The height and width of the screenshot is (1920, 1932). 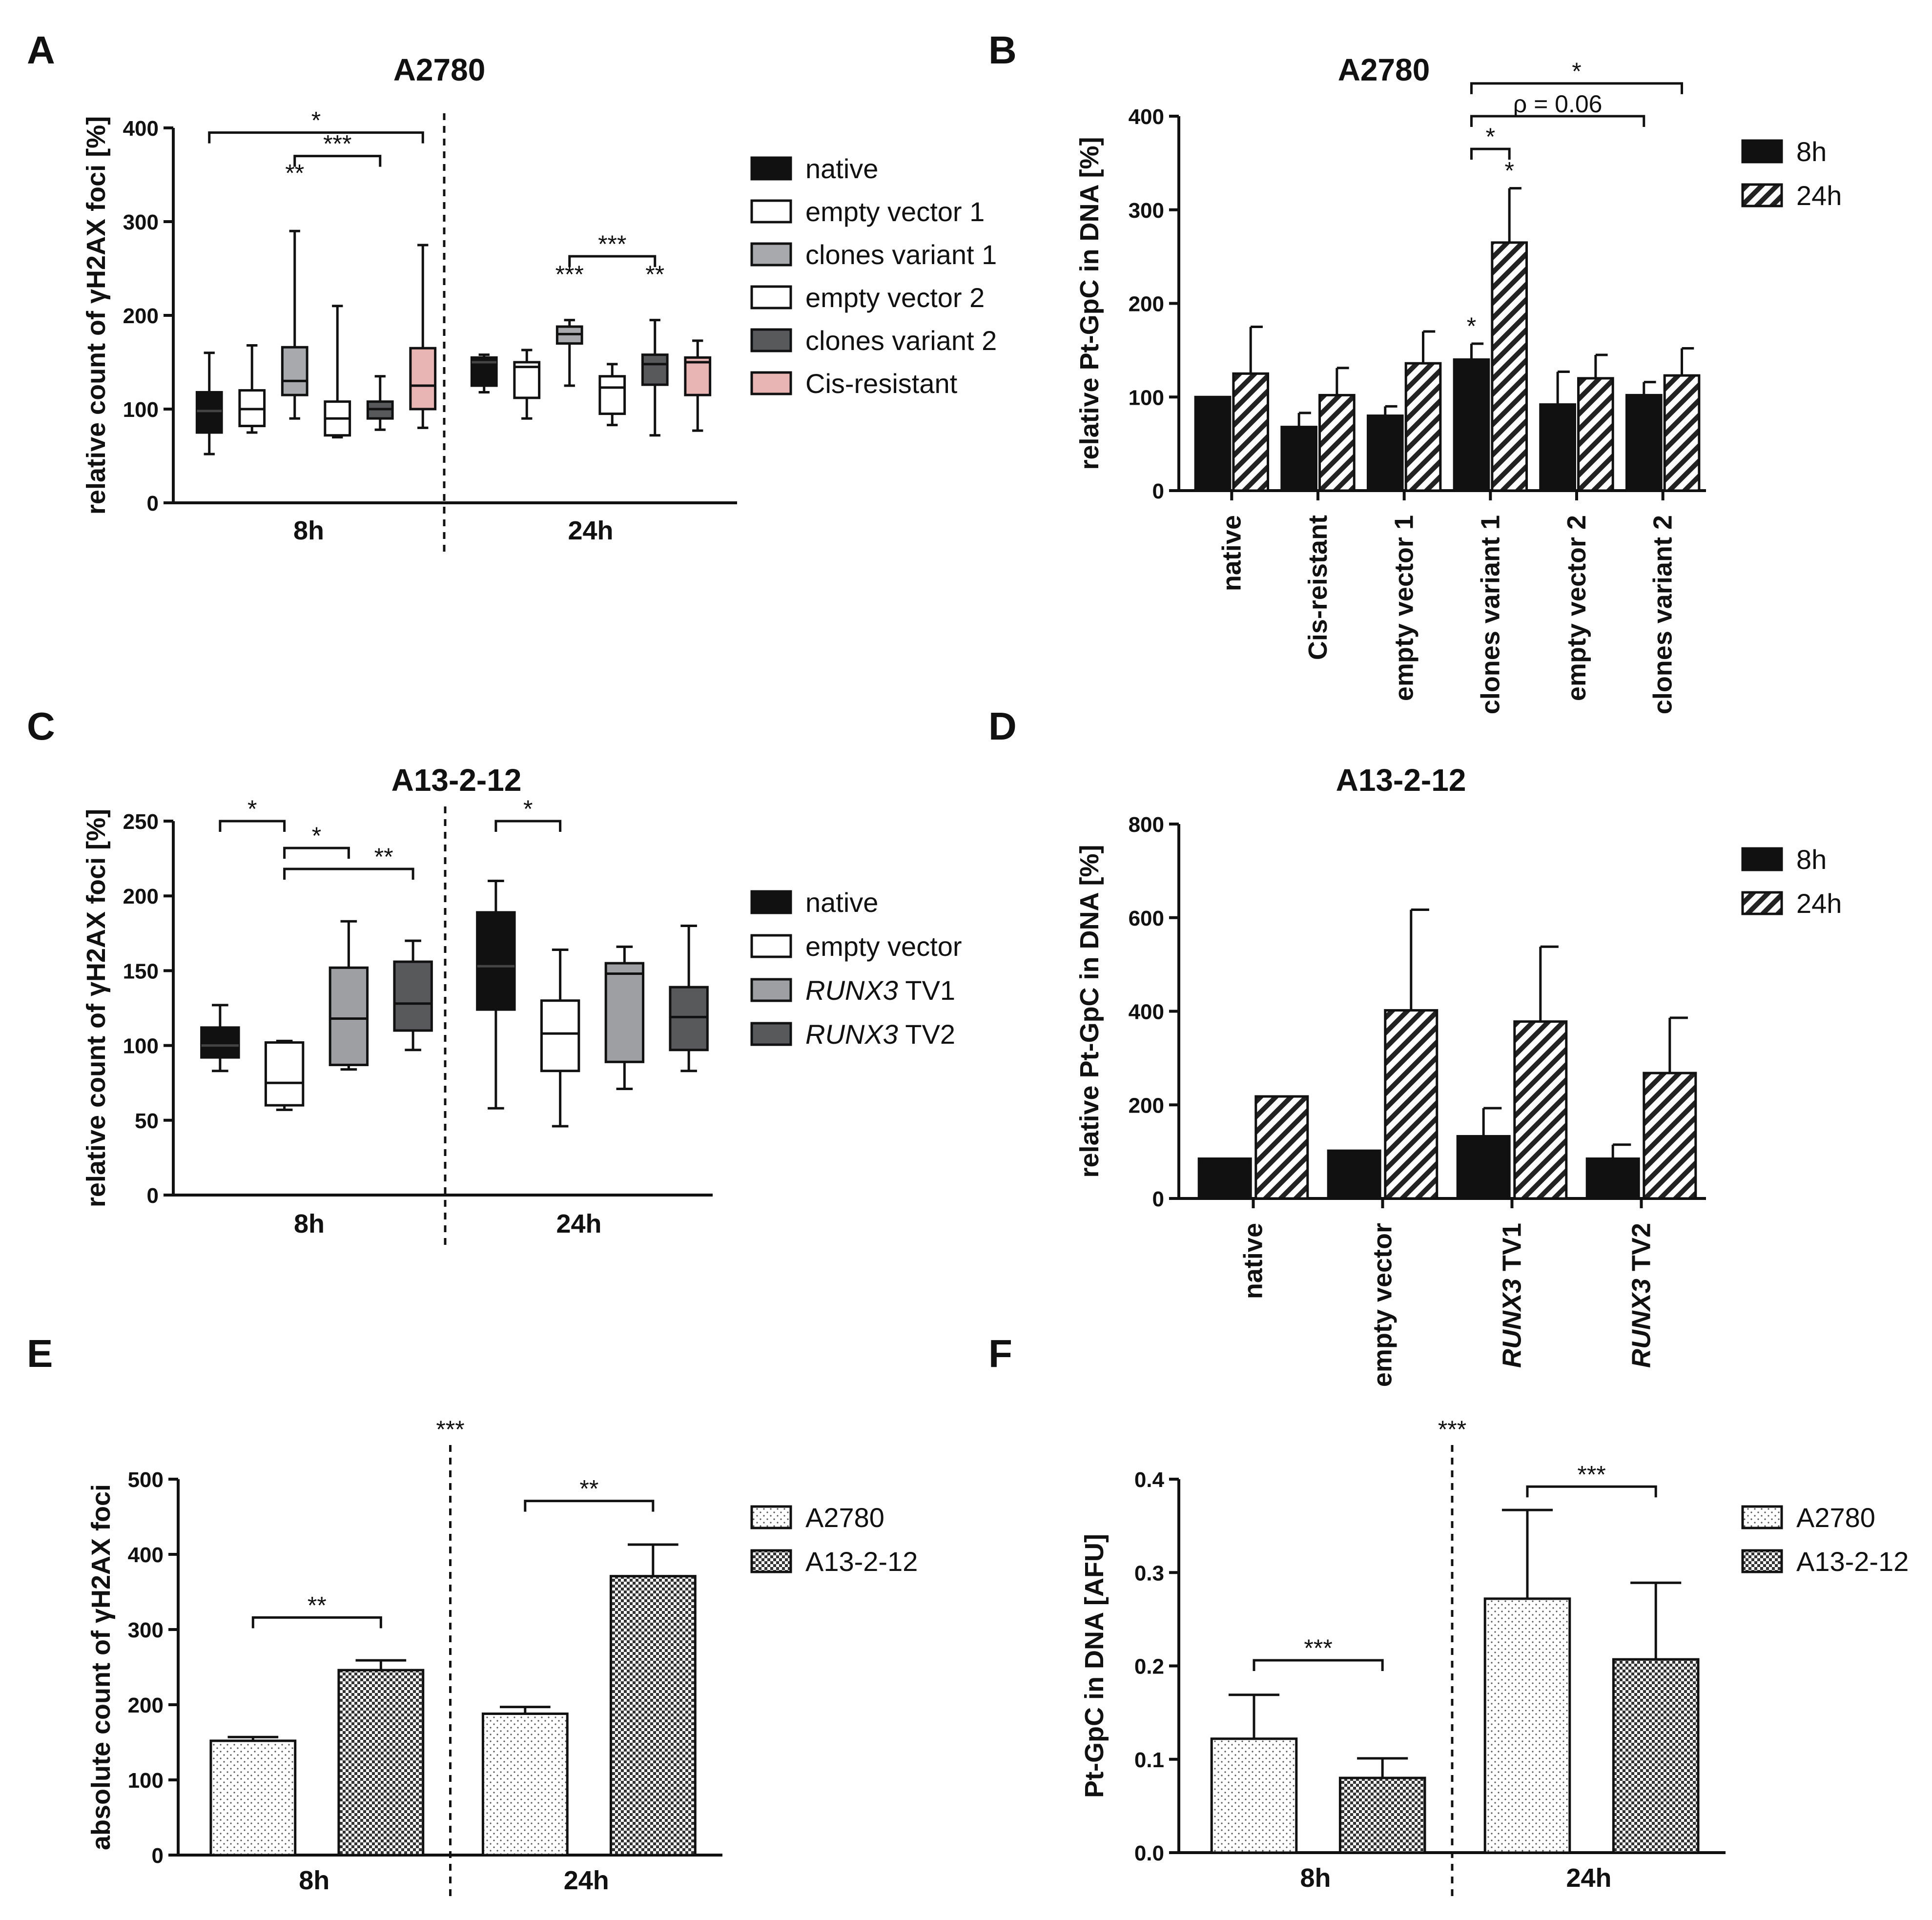 What do you see at coordinates (588, 1489) in the screenshot?
I see `significance-label: **` at bounding box center [588, 1489].